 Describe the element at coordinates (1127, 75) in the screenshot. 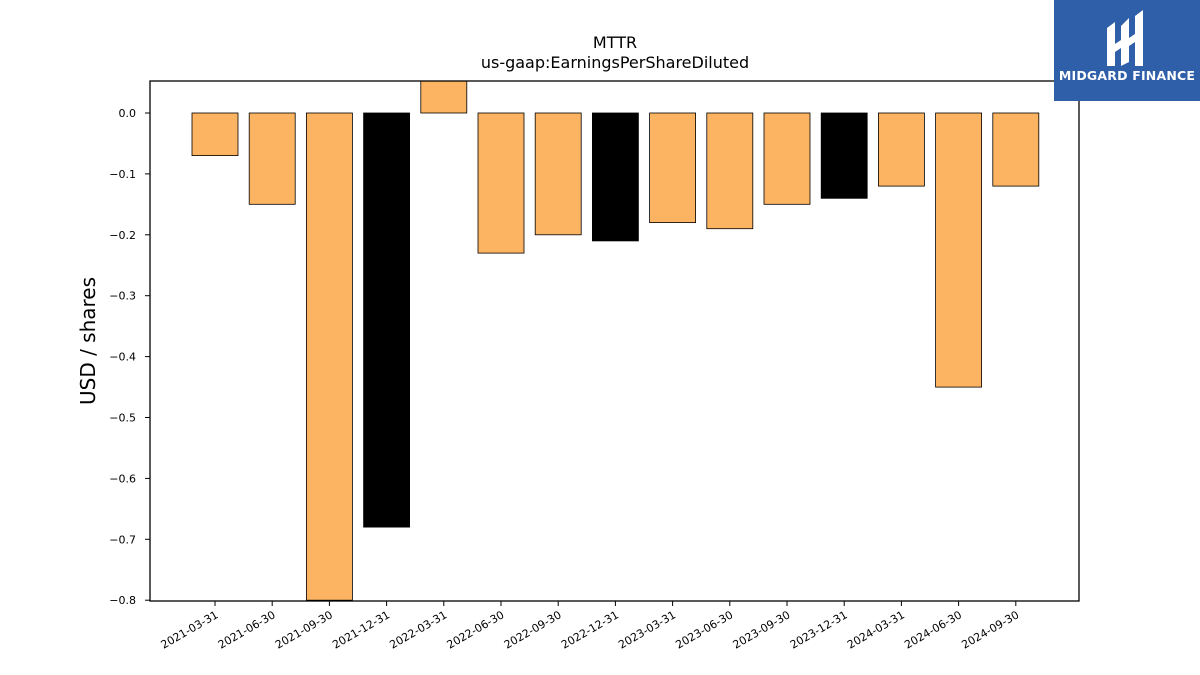

I see `logo-text: MIDGARD FINANCE` at that location.